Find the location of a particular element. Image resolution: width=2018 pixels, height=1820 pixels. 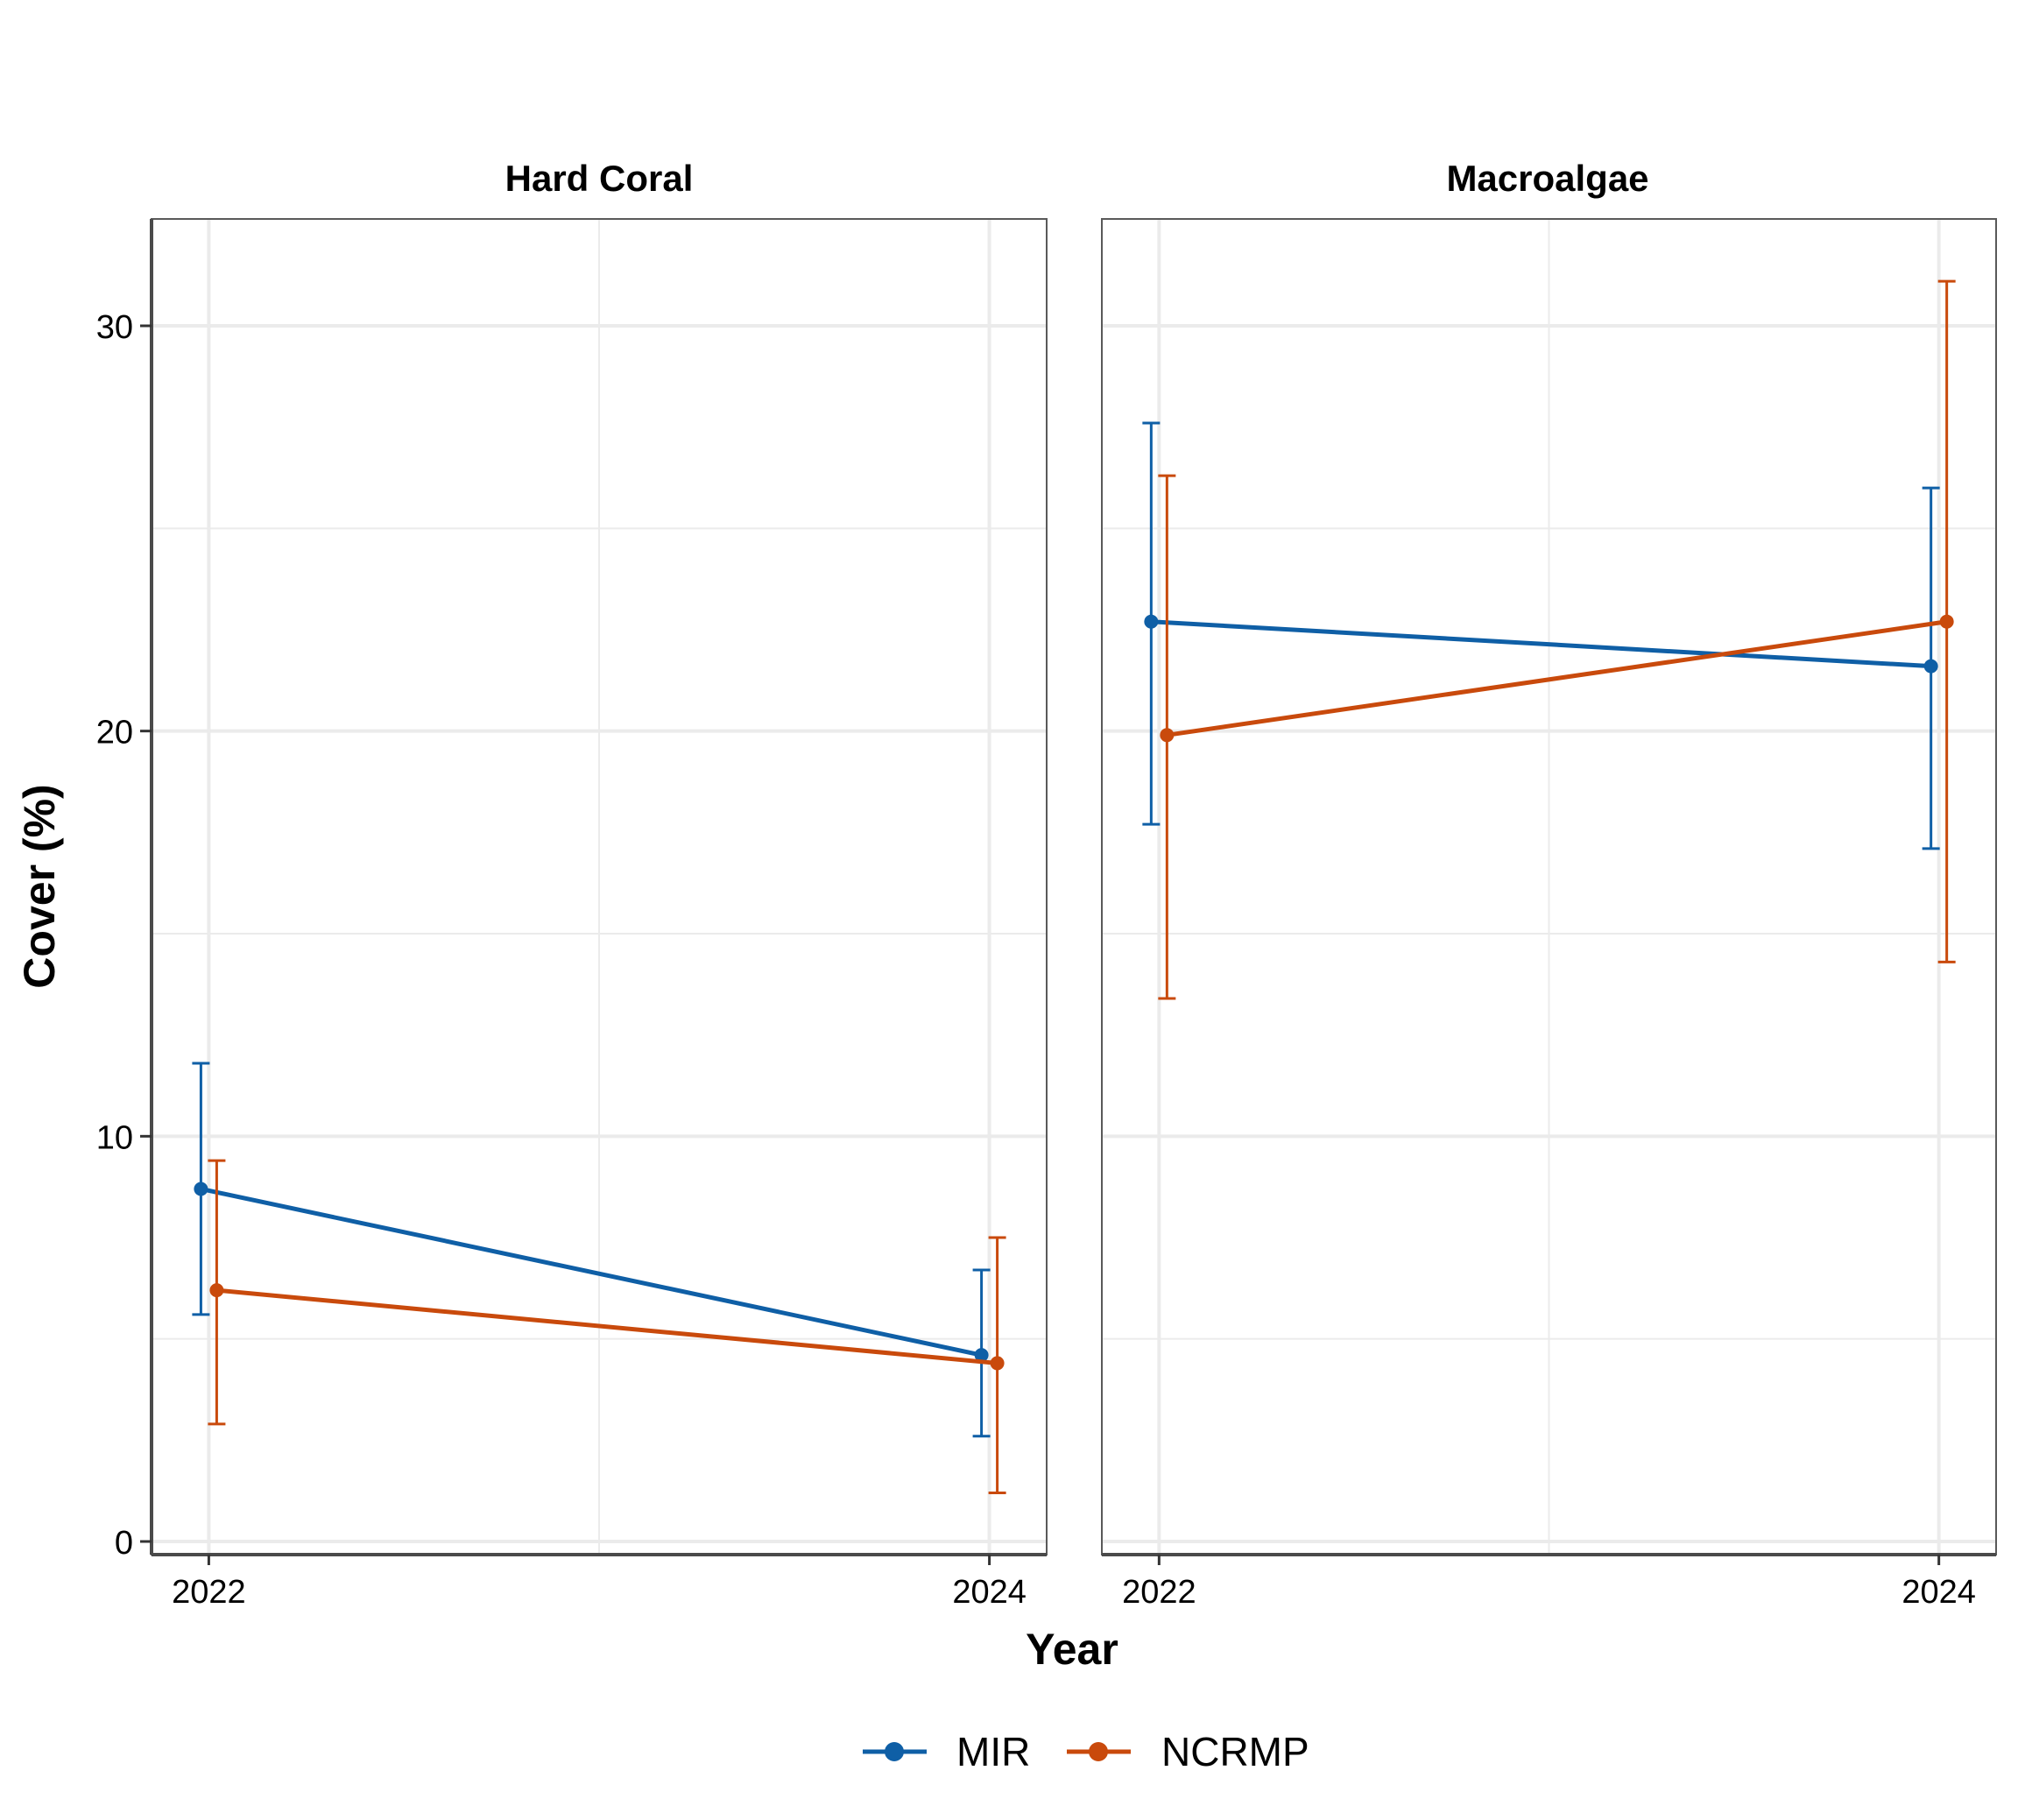

legend-swatch-mir-point is located at coordinates (894, 1751).